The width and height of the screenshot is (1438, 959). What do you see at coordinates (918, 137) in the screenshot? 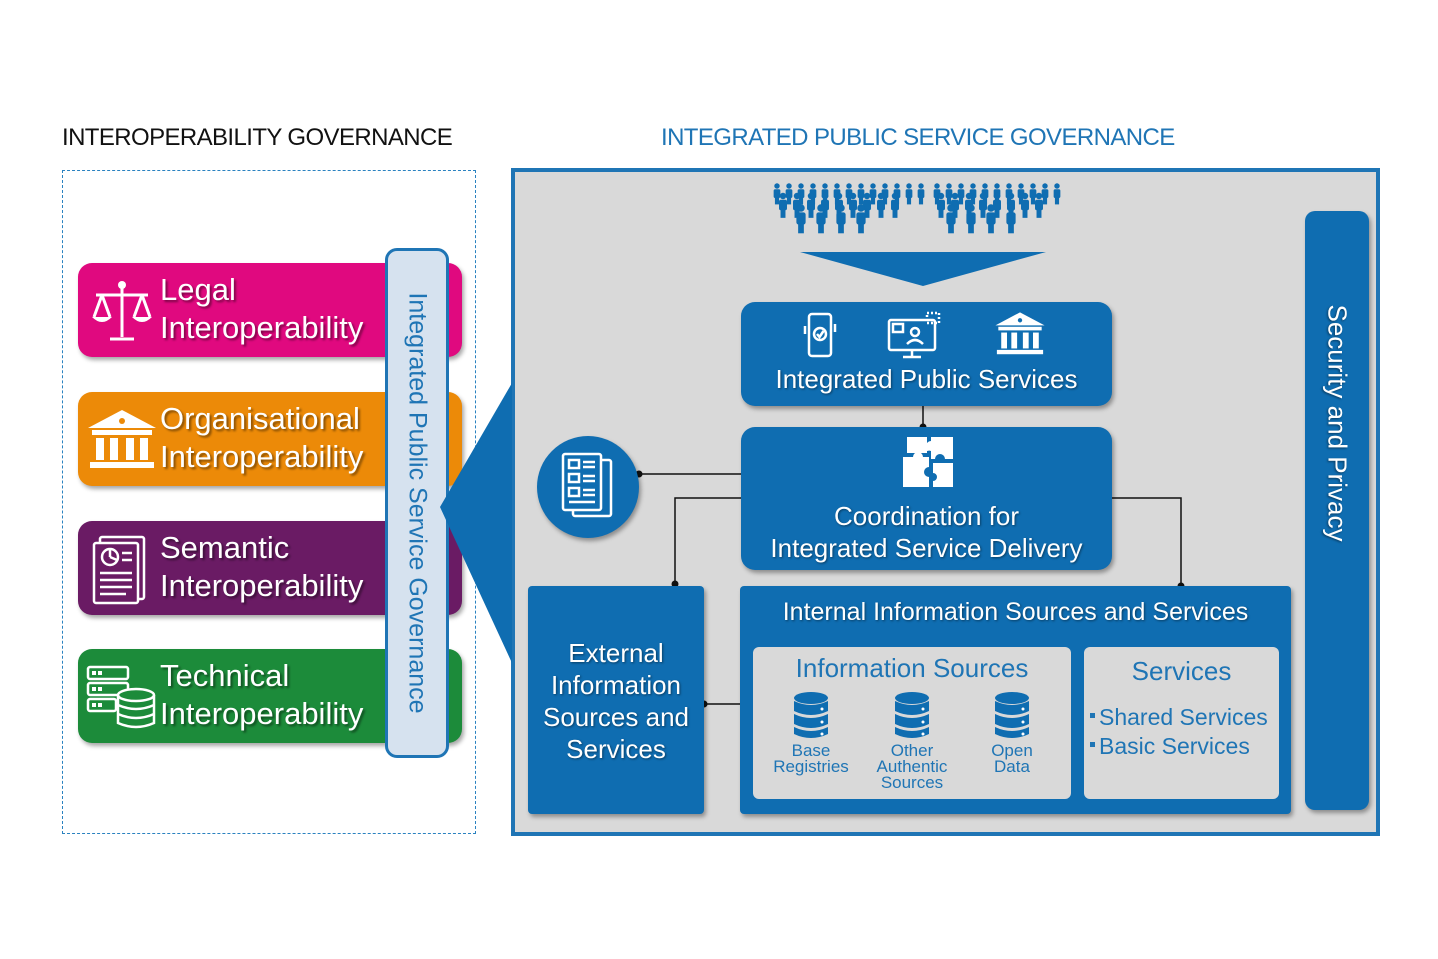
I see `integrated-public-service-governance-title: INTEGRATED PUBLIC SERVICE GOVERNANCE` at bounding box center [918, 137].